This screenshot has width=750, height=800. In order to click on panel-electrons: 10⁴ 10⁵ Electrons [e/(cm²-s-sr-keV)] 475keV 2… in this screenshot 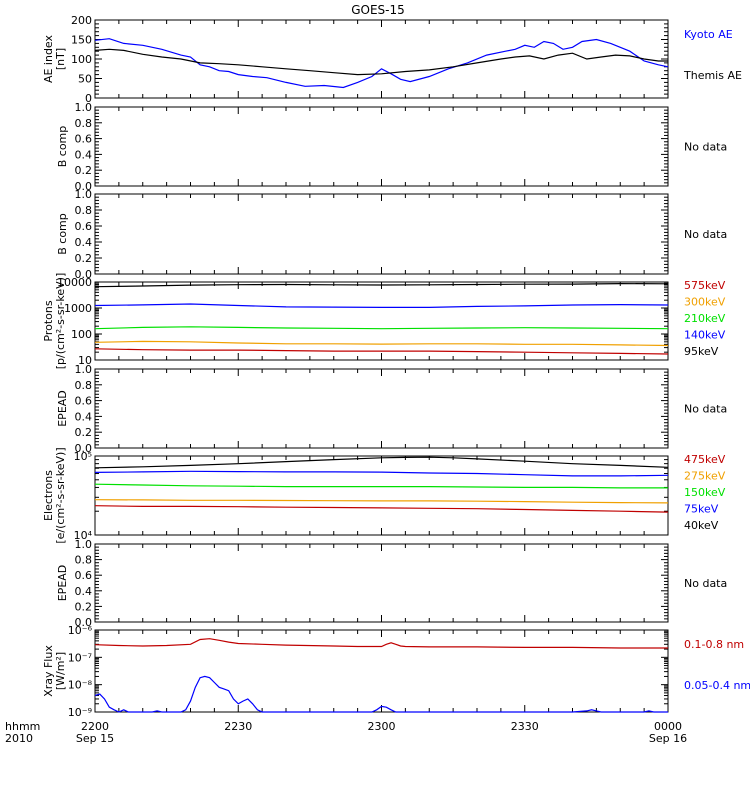, I will do `click(384, 495)`.